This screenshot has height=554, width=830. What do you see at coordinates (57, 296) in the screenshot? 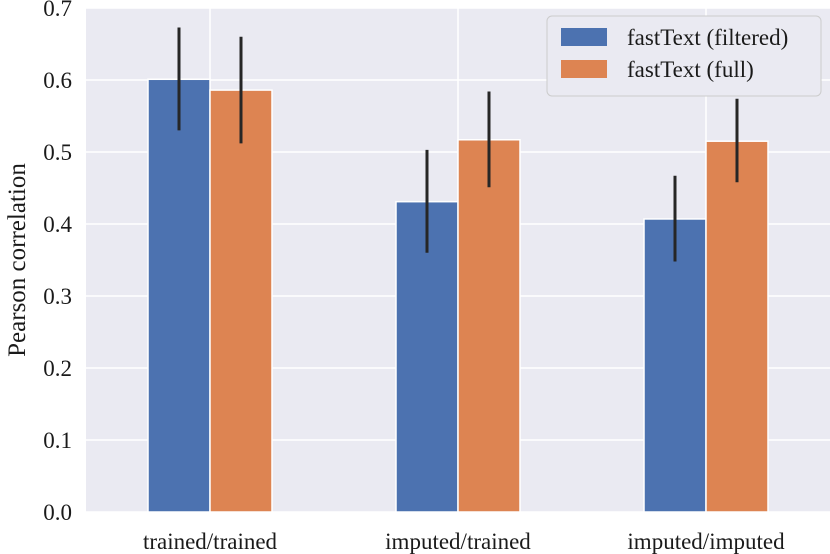
I see `y-tick-label: 0.3` at bounding box center [57, 296].